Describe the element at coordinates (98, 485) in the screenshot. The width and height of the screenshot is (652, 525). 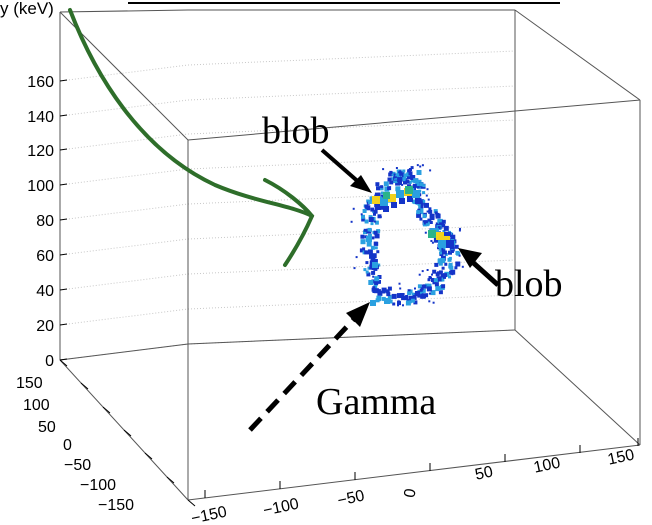
I see `y-tick-label: −100` at that location.